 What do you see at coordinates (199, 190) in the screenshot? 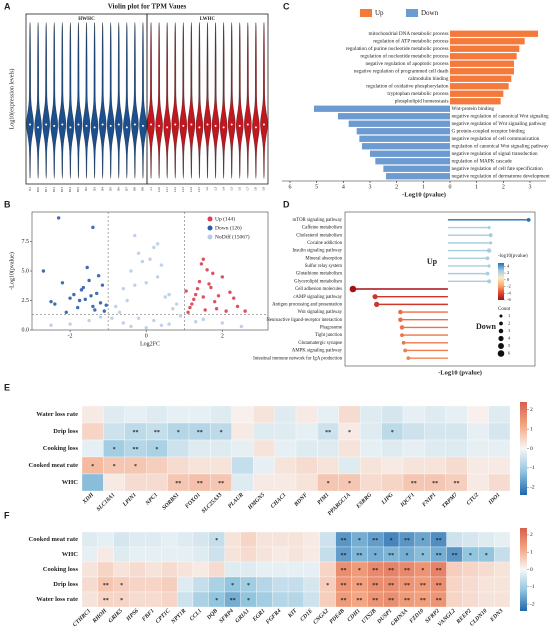
I see `x-tick-label: L15` at bounding box center [199, 190].